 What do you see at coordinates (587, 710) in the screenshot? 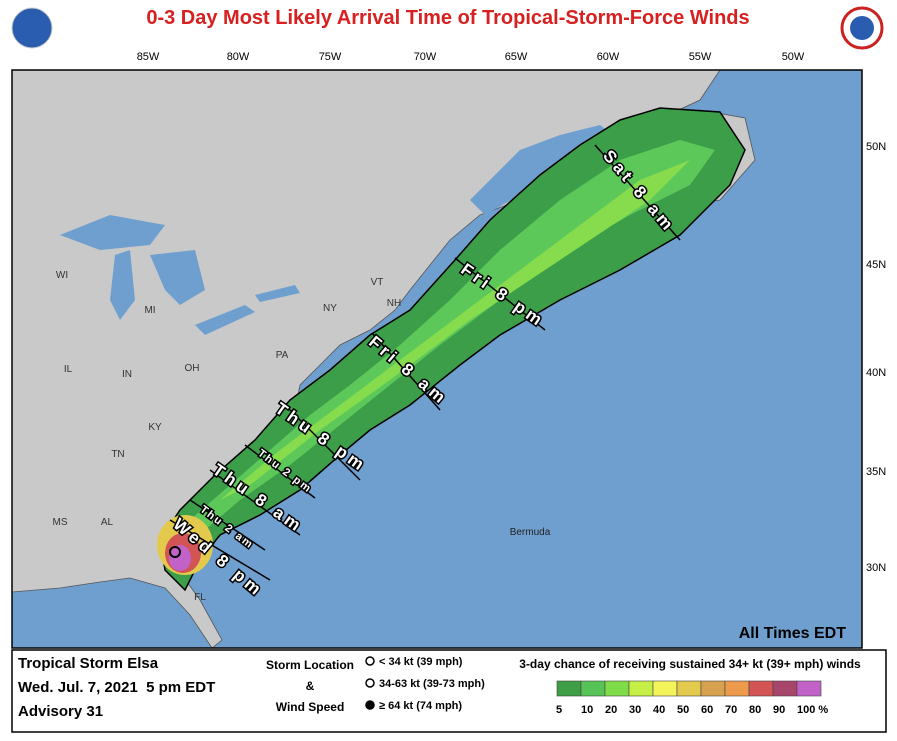
I see `scale-label: 10` at bounding box center [587, 710].